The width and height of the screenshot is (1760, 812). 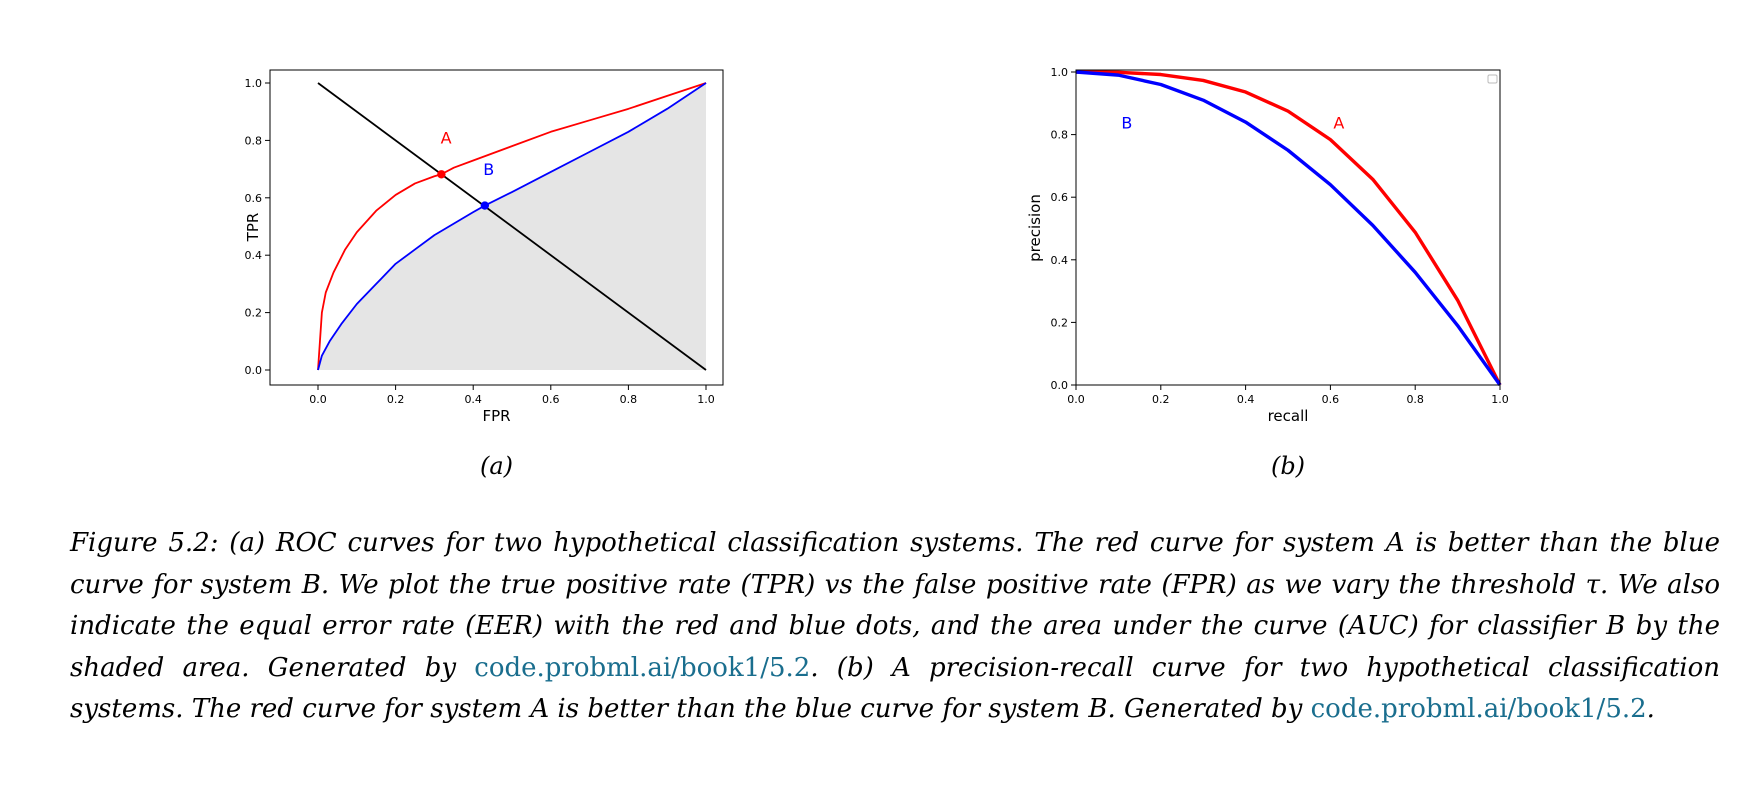 What do you see at coordinates (1288, 416) in the screenshot?
I see `x-axis-label: recall` at bounding box center [1288, 416].